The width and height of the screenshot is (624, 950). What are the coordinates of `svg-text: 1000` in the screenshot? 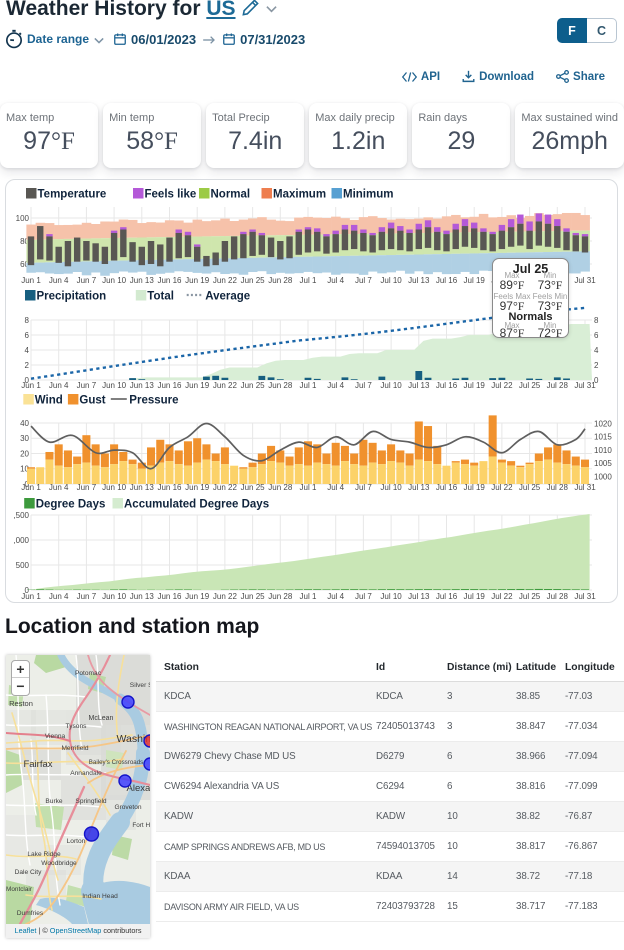 It's located at (603, 477).